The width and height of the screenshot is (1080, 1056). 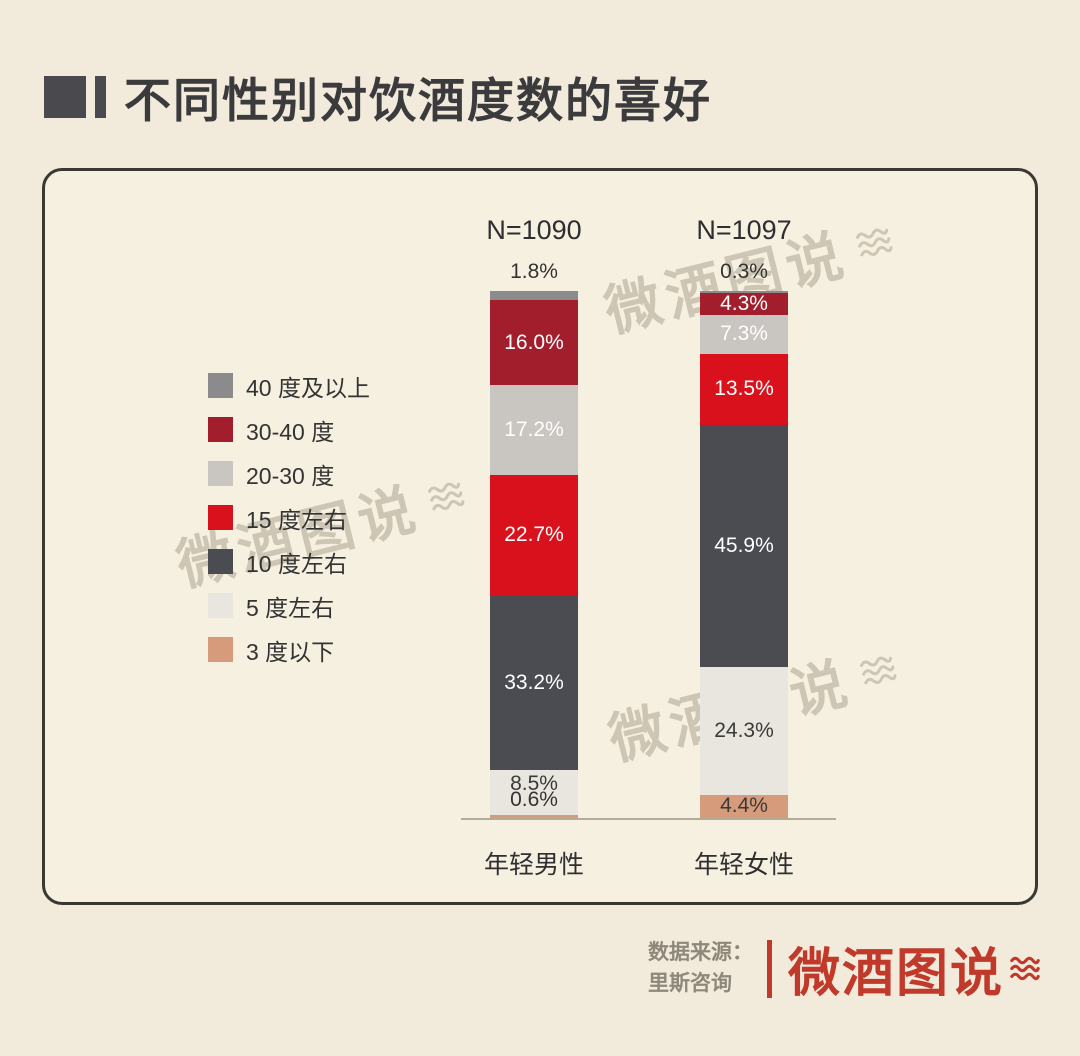 I want to click on bar-value-label: 4.3%, so click(x=744, y=303).